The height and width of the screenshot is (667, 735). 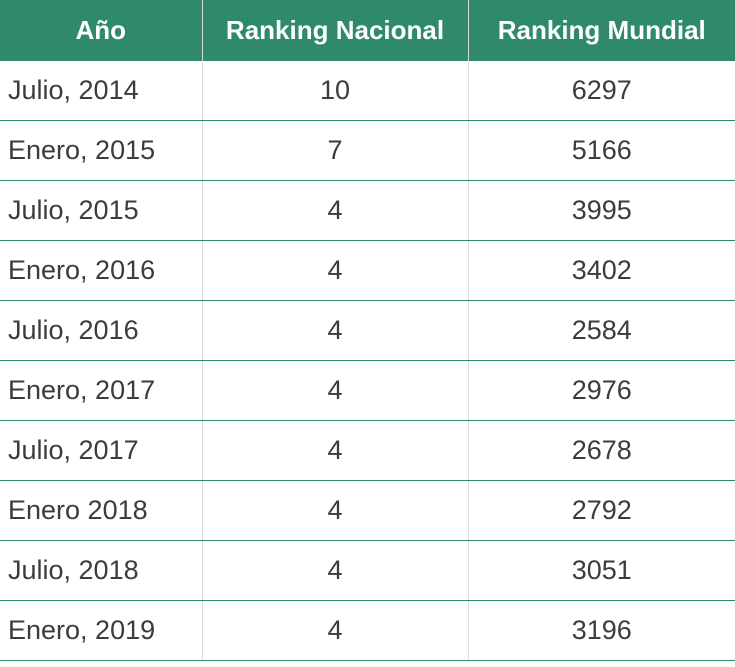 I want to click on cell-year: Julio, 2014, so click(x=101, y=91).